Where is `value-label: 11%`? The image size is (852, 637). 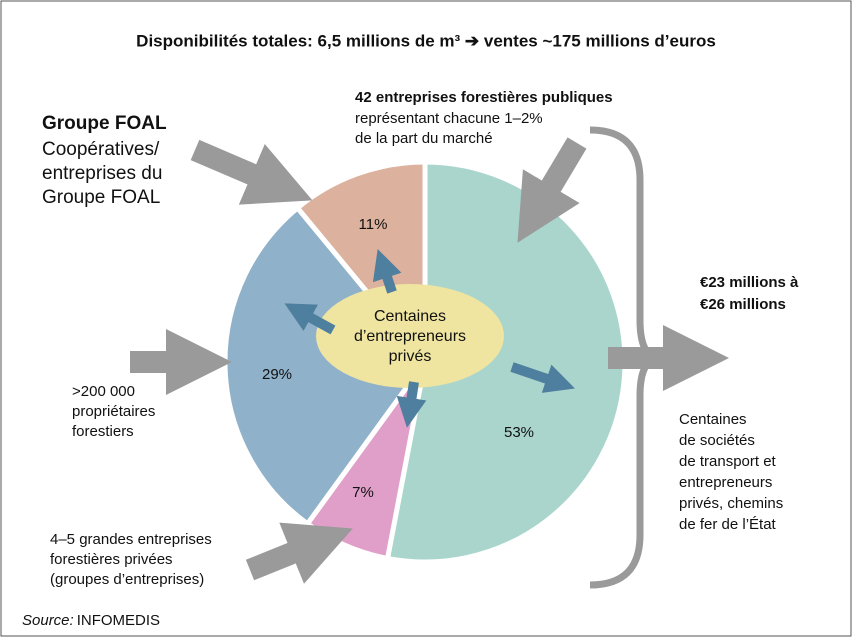
value-label: 11% is located at coordinates (373, 224).